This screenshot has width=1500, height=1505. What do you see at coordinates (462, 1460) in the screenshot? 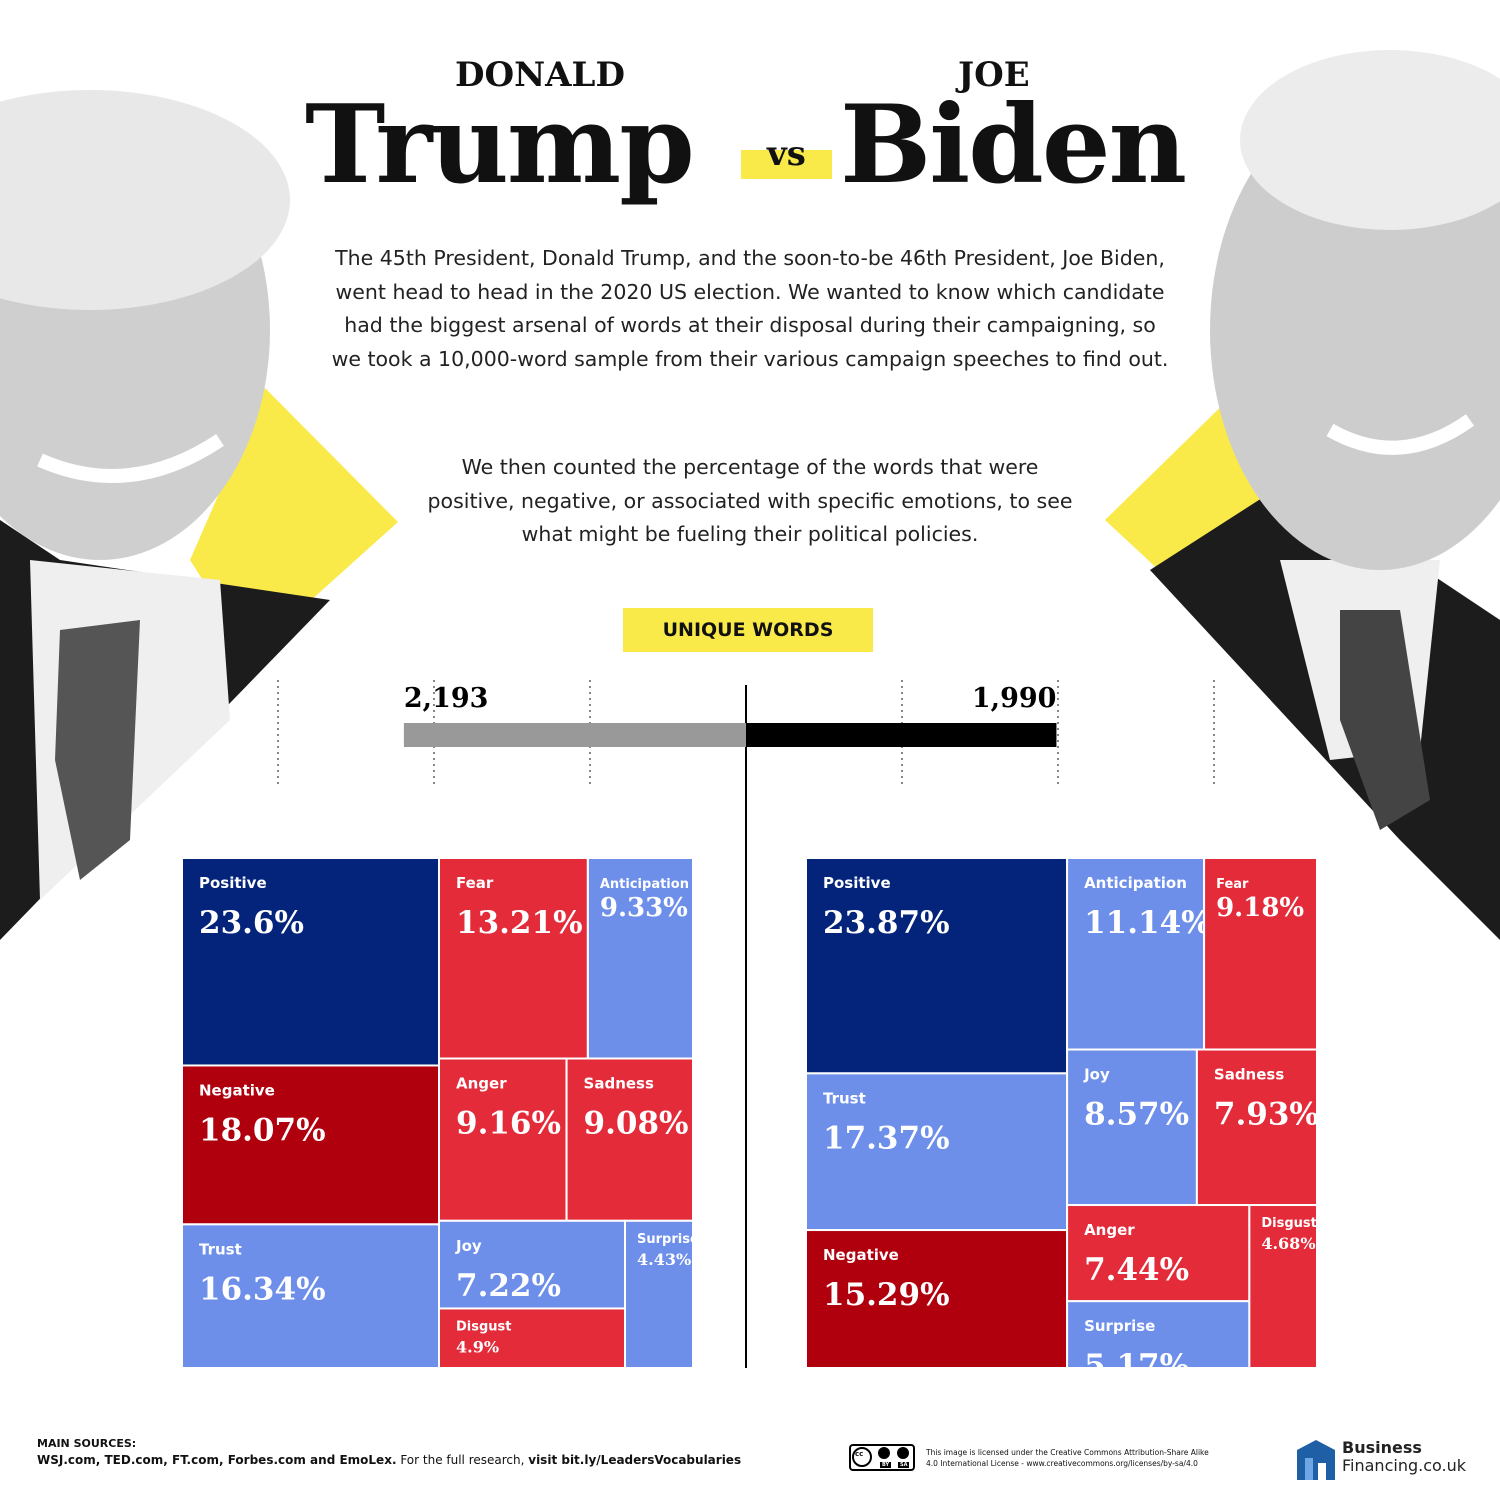
I see `research-text: For the full research,` at bounding box center [462, 1460].